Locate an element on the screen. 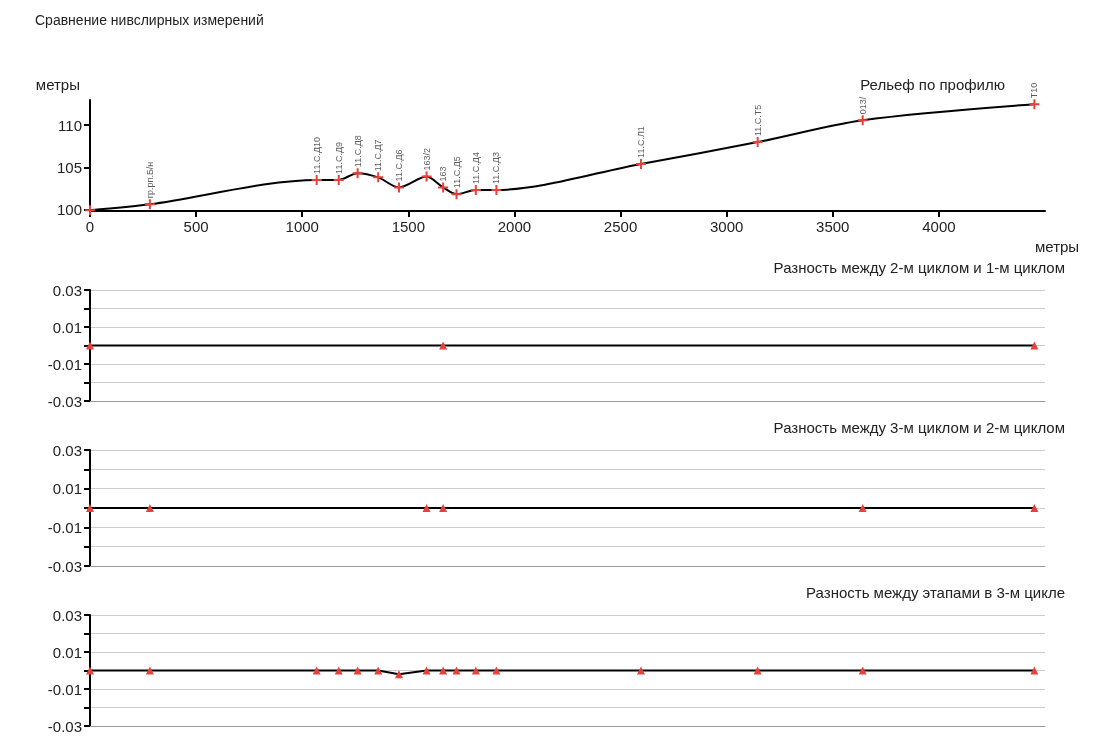 Image resolution: width=1095 pixels, height=740 pixels. x-tick-label: 2500 is located at coordinates (620, 226).